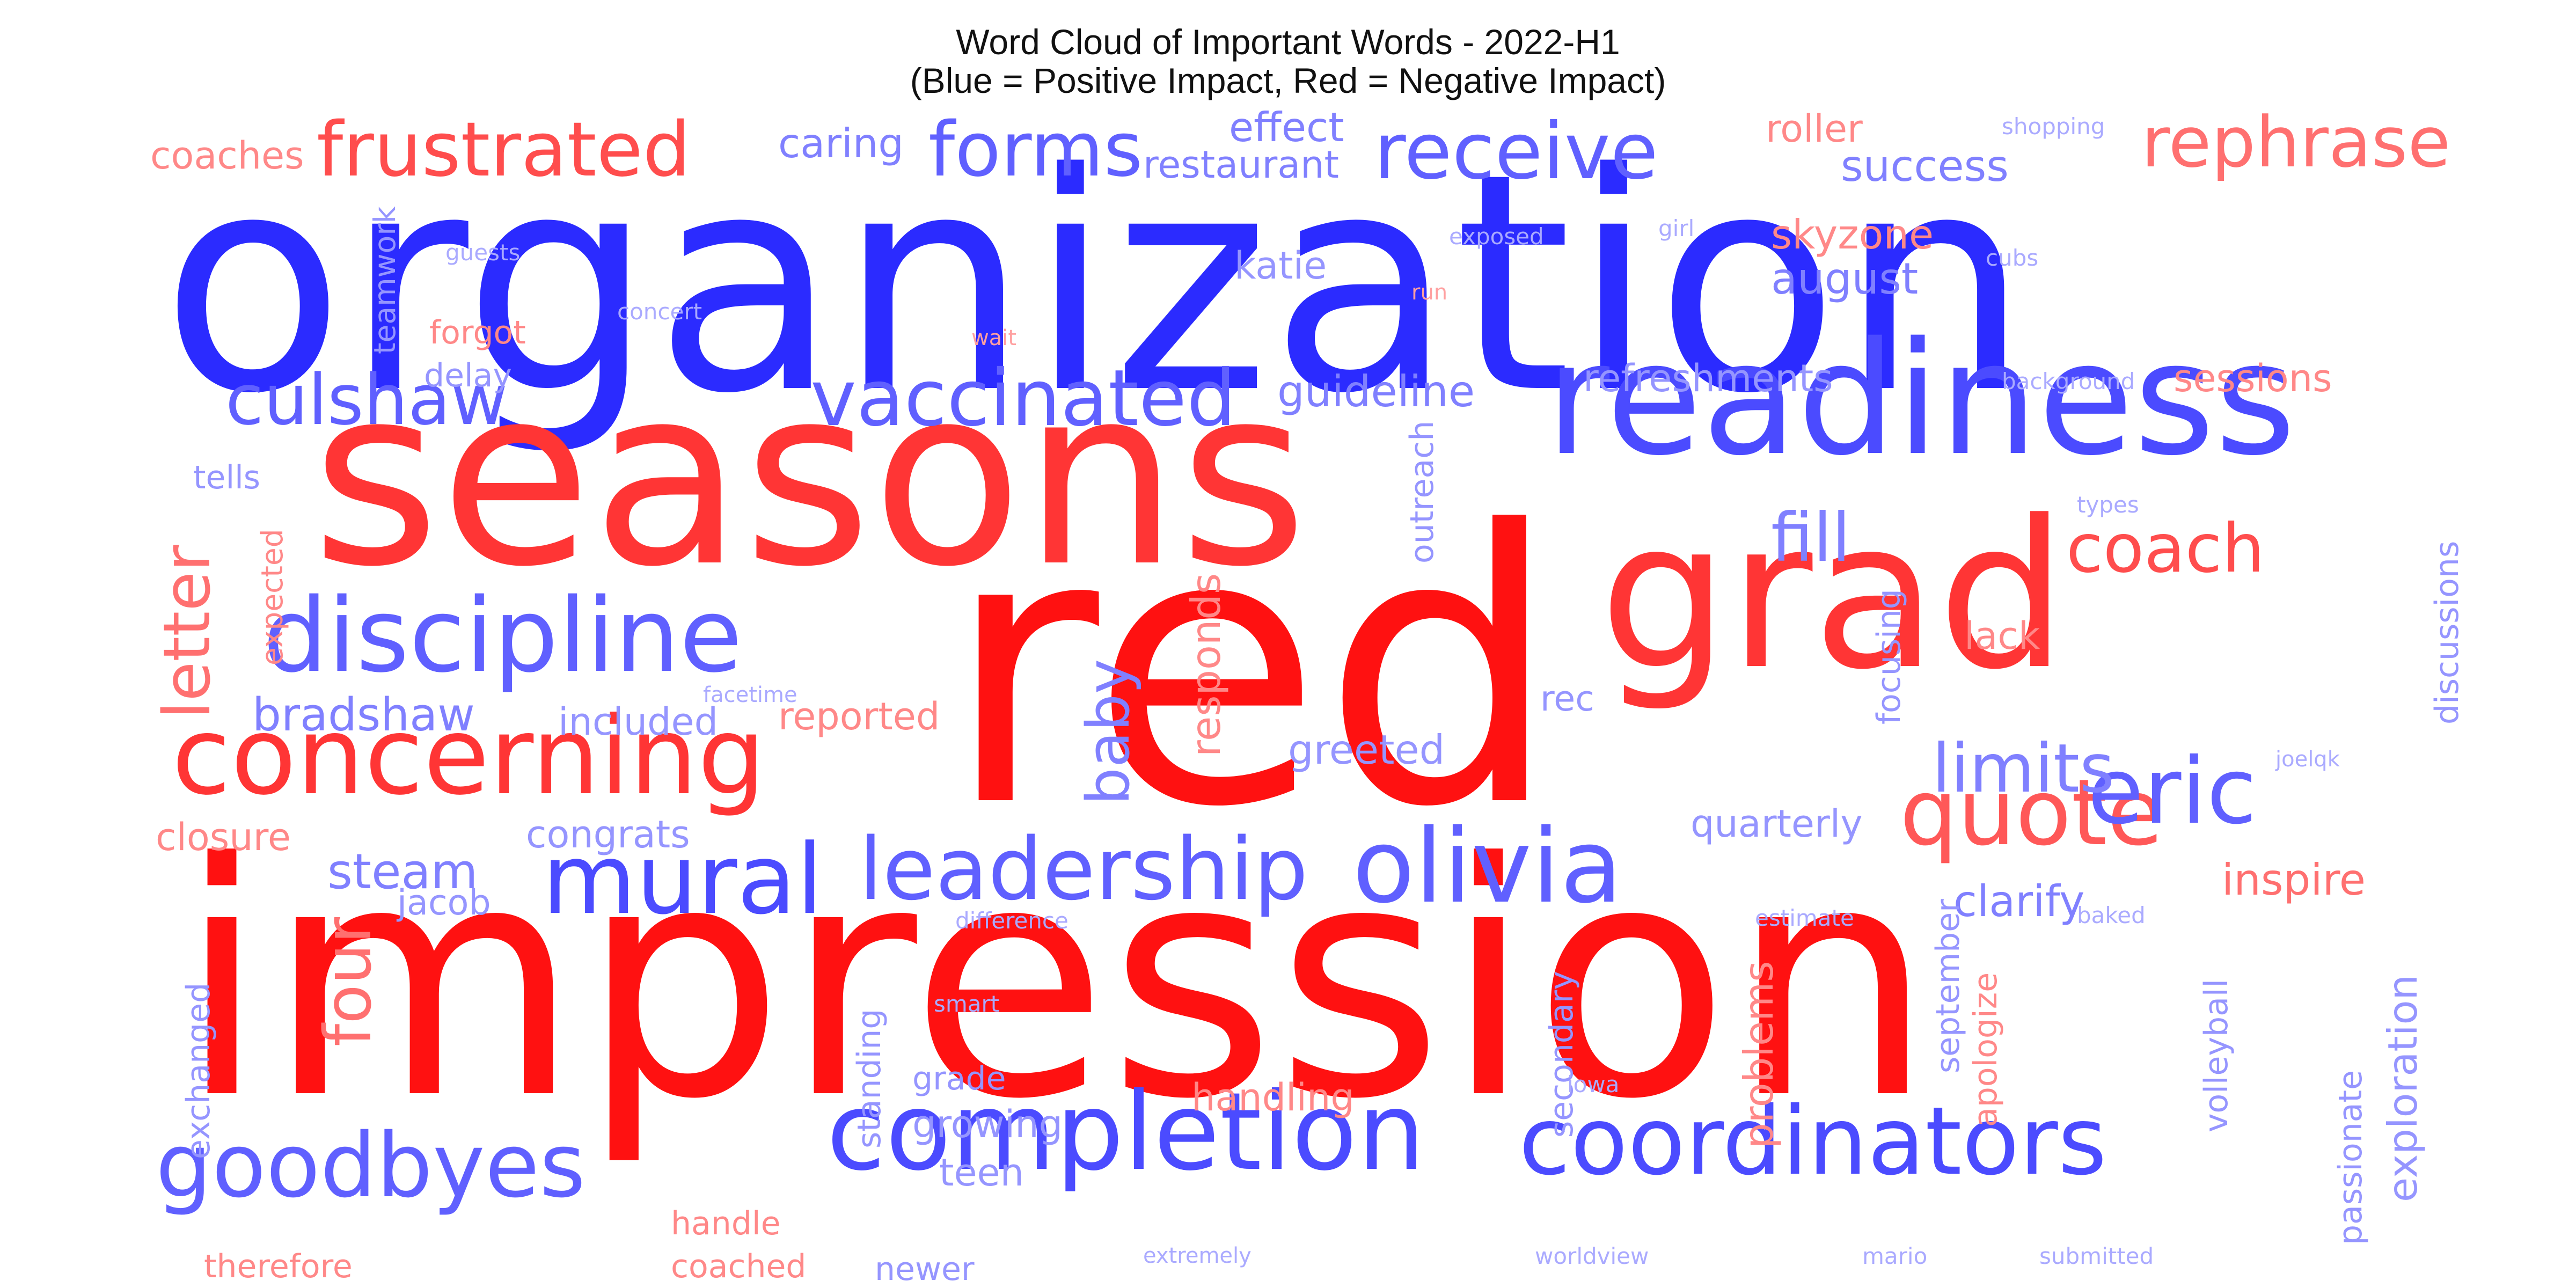 Image resolution: width=2576 pixels, height=1288 pixels. Describe the element at coordinates (187, 632) in the screenshot. I see `word-letter: letter` at that location.